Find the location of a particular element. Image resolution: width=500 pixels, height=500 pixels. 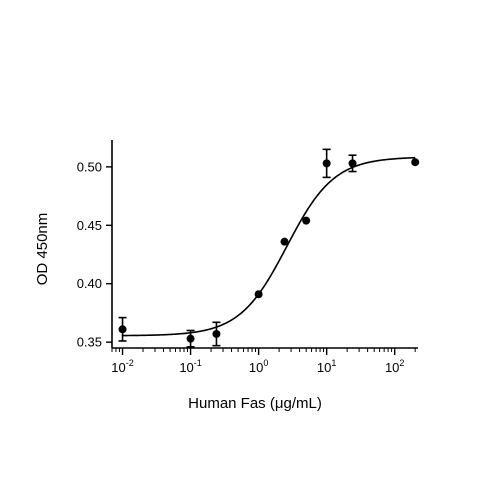

x-tick-label: 10⁻¹ is located at coordinates (190, 366).